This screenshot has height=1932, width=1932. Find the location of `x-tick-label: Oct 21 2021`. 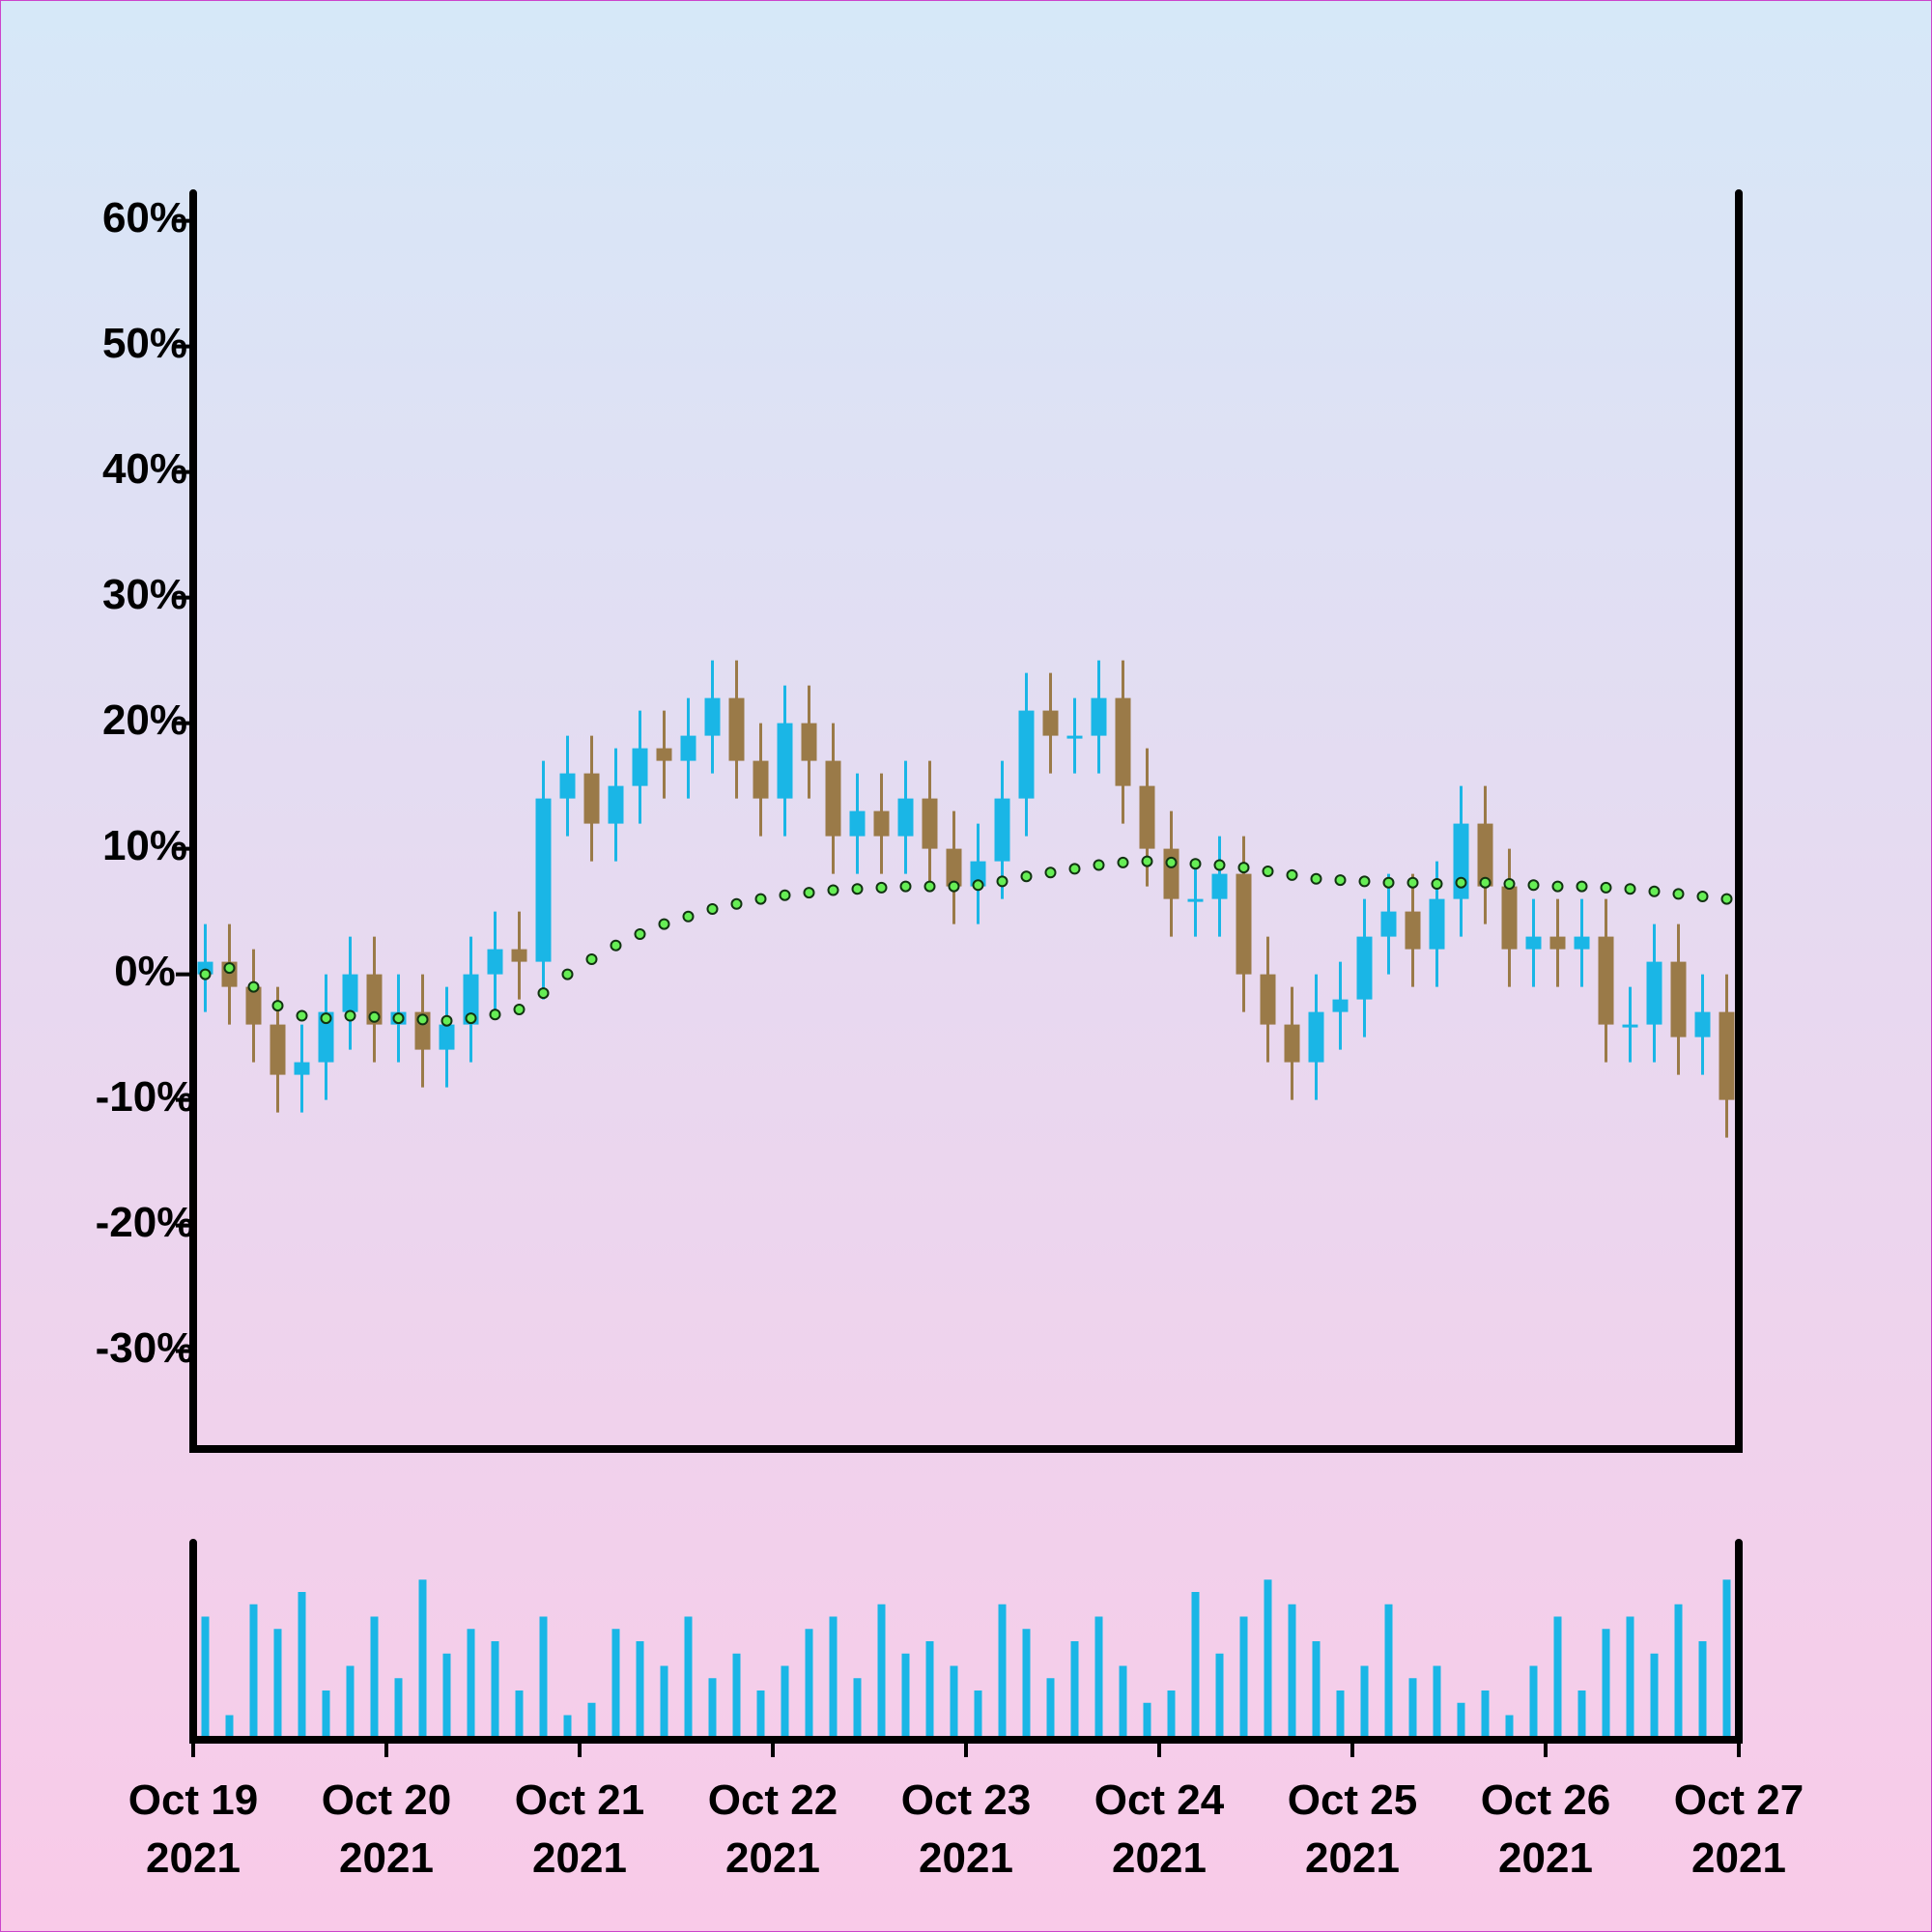

x-tick-label: Oct 21 2021 is located at coordinates (580, 1829).